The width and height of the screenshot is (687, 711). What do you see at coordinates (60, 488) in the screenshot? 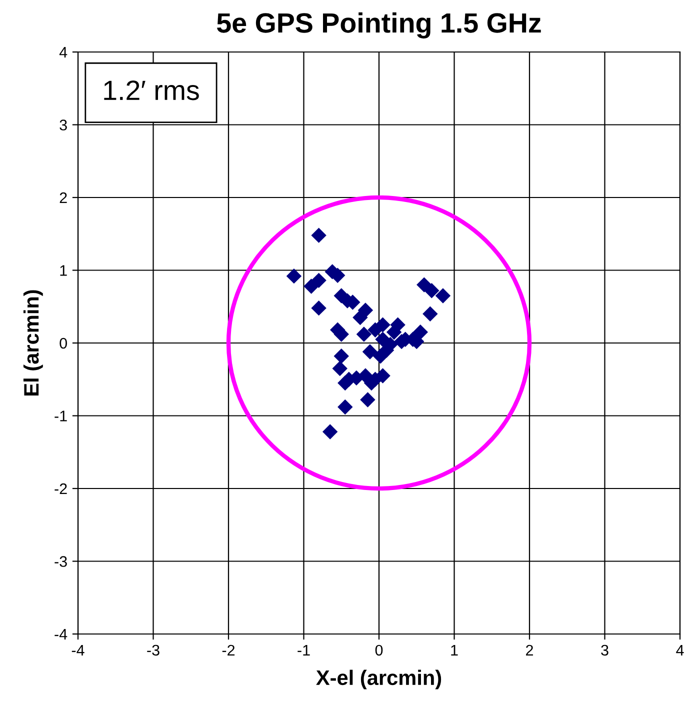
I see `y-tick-label: -2` at bounding box center [60, 488].